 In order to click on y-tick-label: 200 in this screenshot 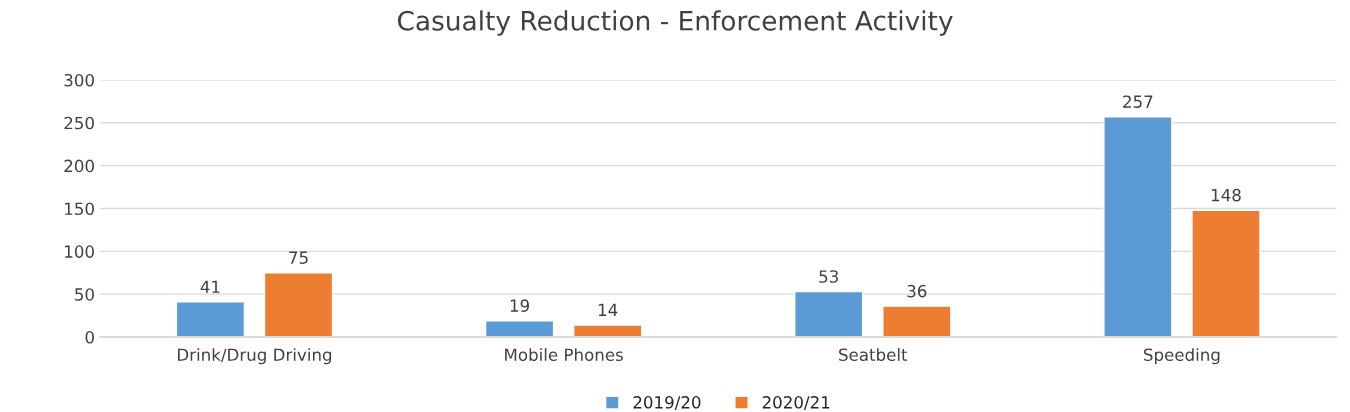, I will do `click(79, 166)`.